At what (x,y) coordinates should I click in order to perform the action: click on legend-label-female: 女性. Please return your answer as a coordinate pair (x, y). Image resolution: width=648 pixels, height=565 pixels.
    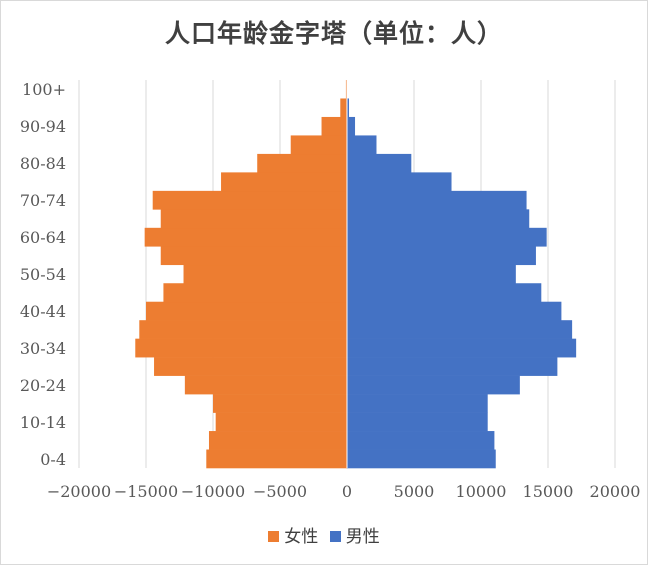
    Looking at the image, I should click on (301, 537).